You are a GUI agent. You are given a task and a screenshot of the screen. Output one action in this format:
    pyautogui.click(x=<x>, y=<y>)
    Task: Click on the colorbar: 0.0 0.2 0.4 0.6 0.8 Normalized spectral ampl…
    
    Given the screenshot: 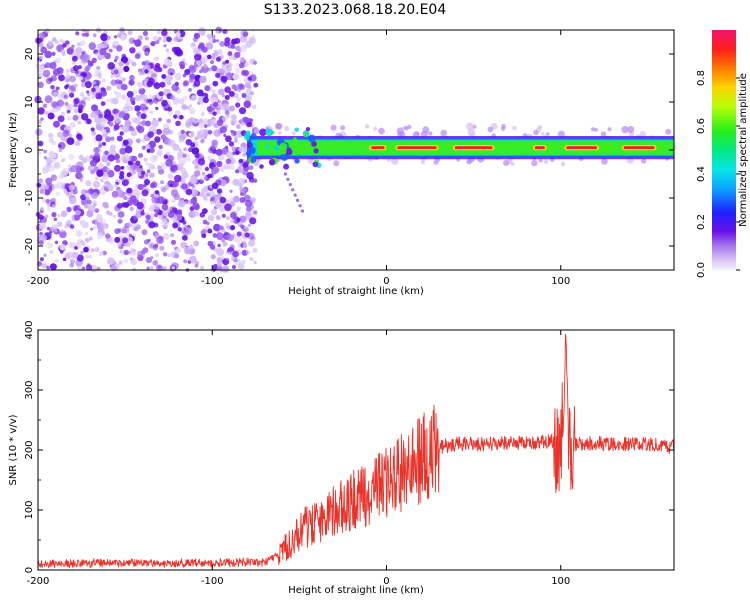 What is the action you would take?
    pyautogui.click(x=722, y=154)
    